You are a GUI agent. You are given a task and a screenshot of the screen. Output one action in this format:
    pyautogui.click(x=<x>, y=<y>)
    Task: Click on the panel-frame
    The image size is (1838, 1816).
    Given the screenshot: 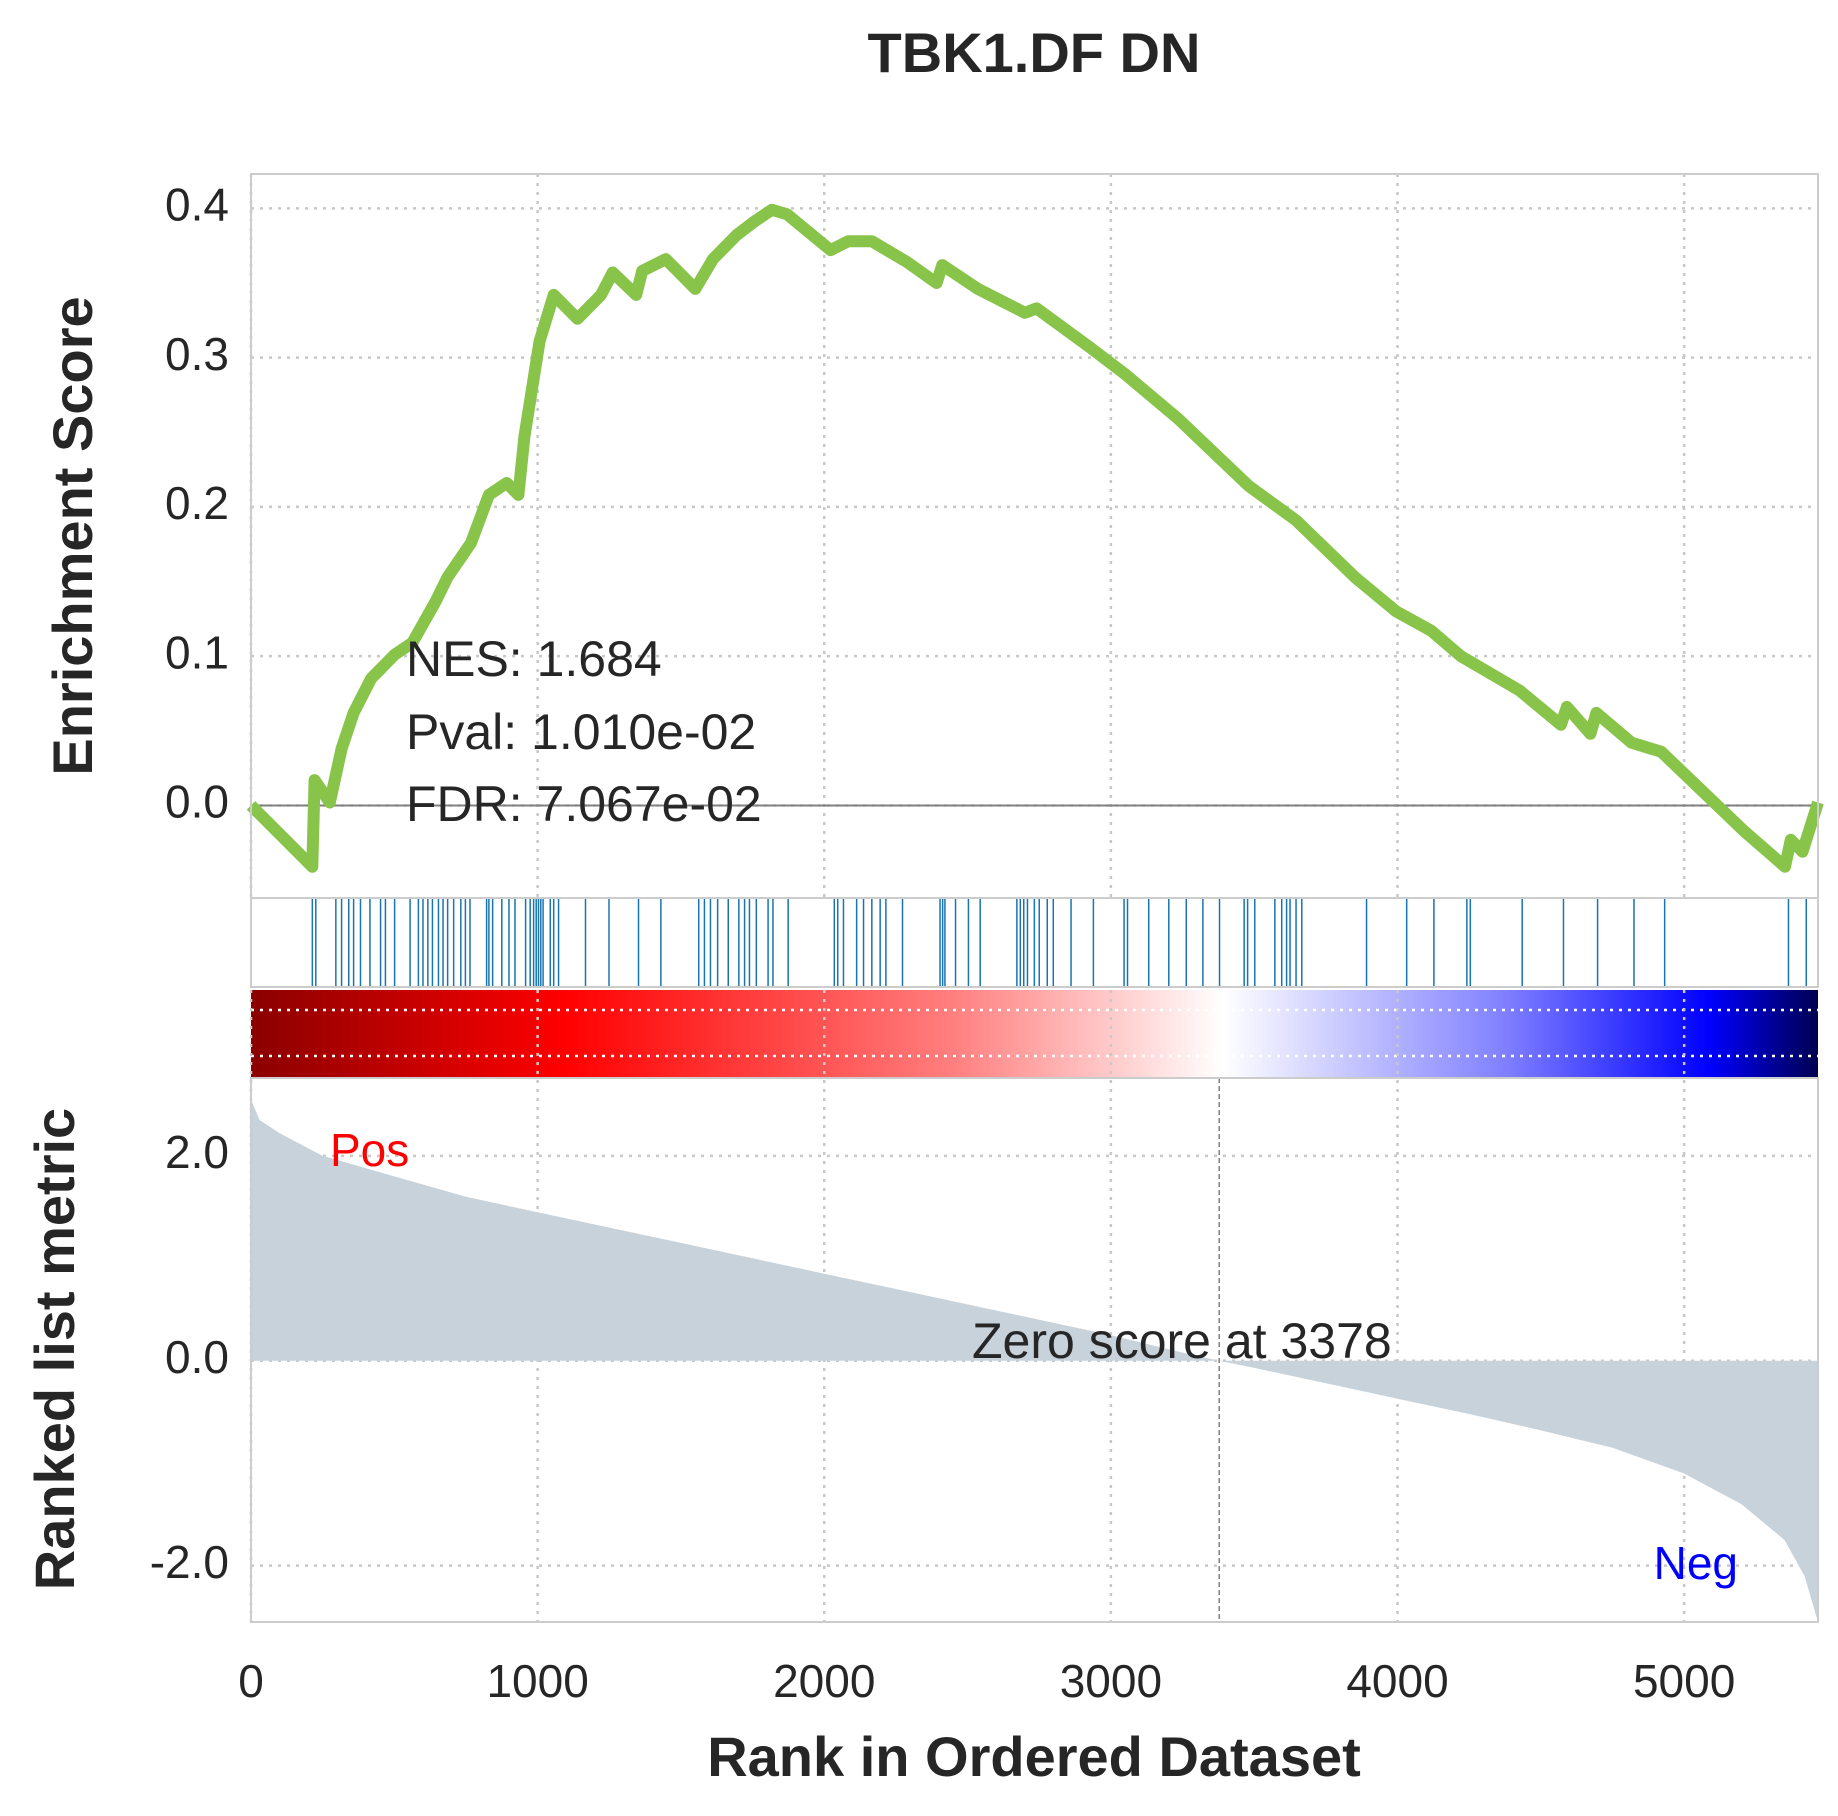 What is the action you would take?
    pyautogui.click(x=1034, y=942)
    